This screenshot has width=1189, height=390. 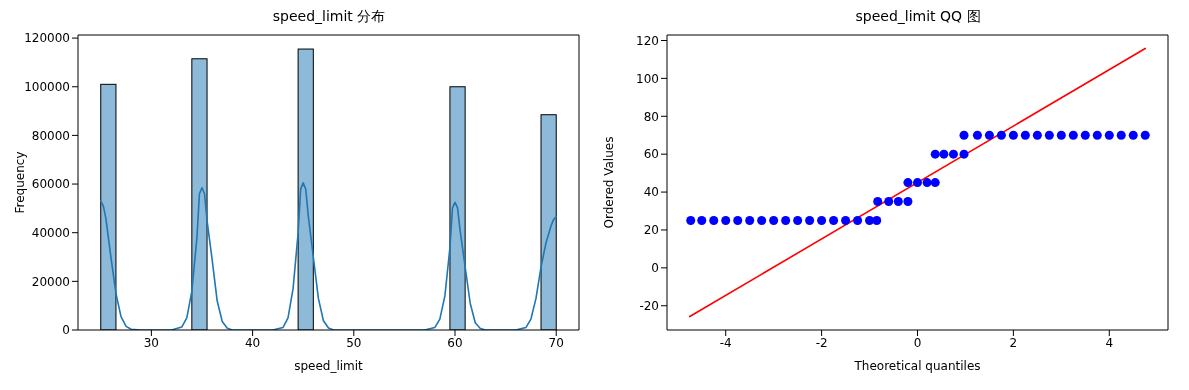 I want to click on y-tick-label: 60000, so click(x=50, y=184).